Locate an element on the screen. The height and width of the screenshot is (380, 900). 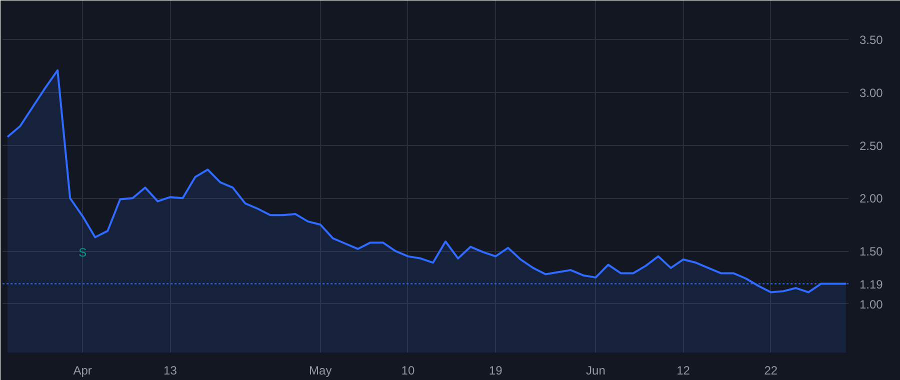
y-tick-label: 1.50 is located at coordinates (872, 251).